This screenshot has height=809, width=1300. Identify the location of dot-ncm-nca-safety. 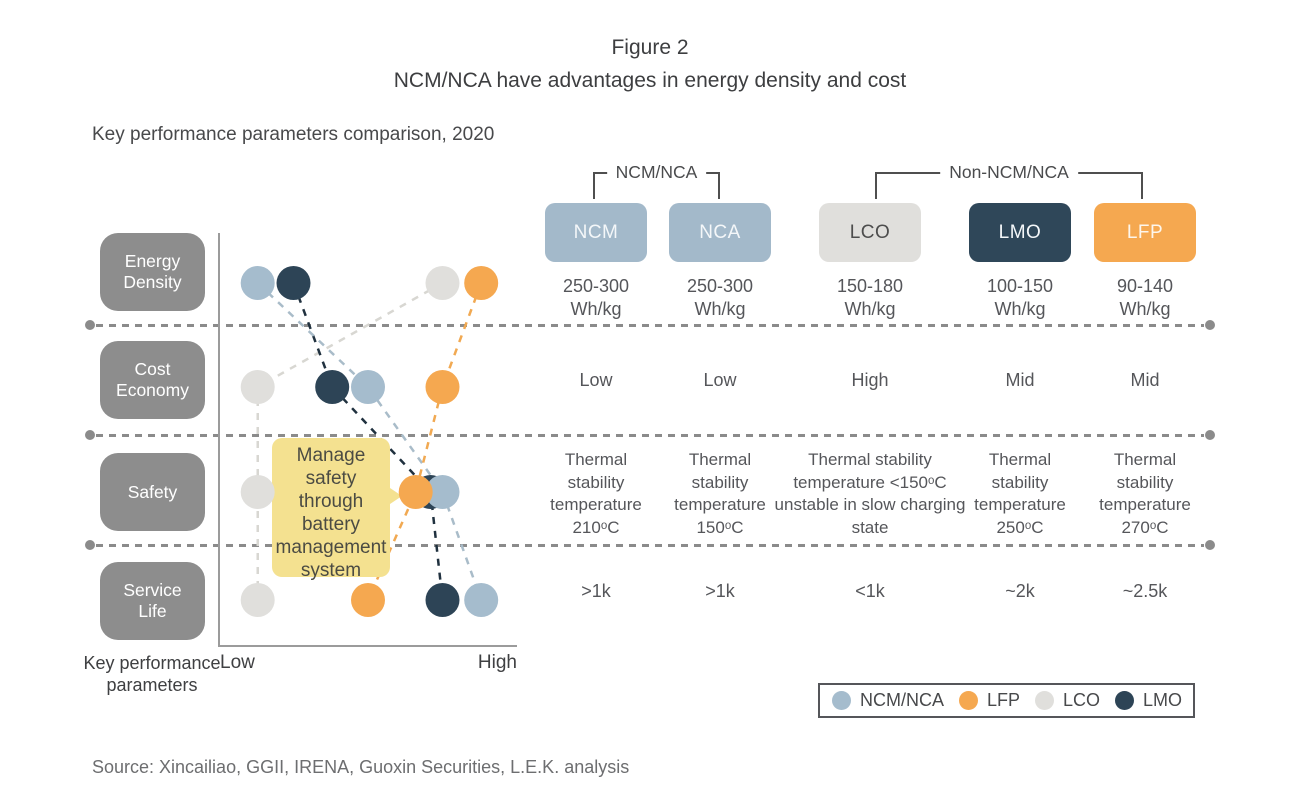
(442, 492).